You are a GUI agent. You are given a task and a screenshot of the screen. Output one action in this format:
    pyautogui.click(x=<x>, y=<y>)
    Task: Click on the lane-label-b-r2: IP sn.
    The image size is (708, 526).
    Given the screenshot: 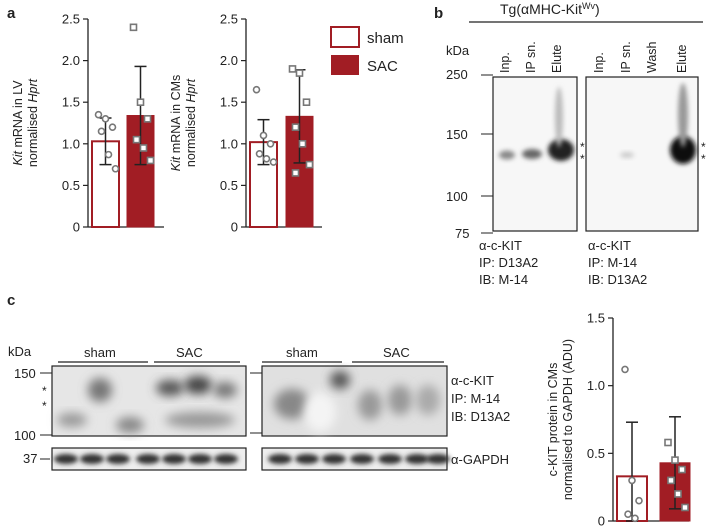 What is the action you would take?
    pyautogui.click(x=626, y=57)
    